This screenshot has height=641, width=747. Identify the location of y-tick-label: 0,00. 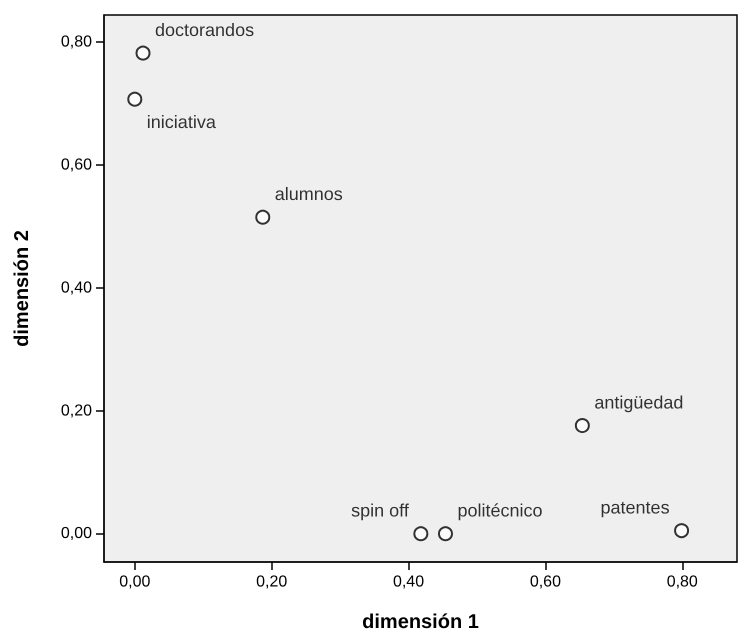
(76, 533).